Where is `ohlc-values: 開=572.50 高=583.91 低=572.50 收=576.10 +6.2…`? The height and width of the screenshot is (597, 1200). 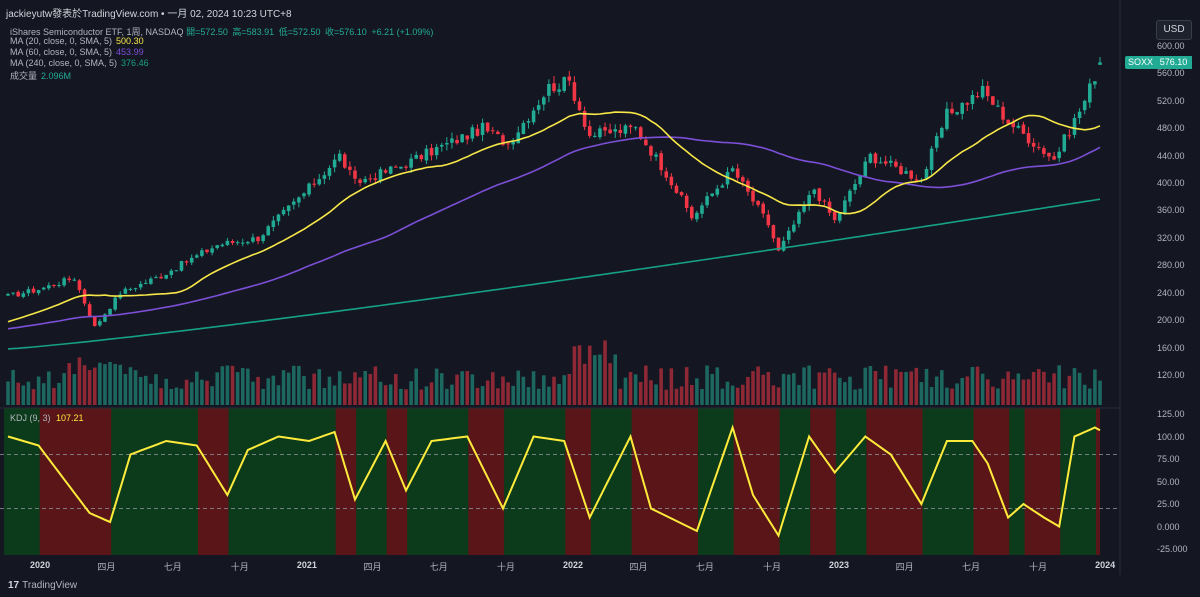 ohlc-values: 開=572.50 高=583.91 低=572.50 收=576.10 +6.2… is located at coordinates (310, 32).